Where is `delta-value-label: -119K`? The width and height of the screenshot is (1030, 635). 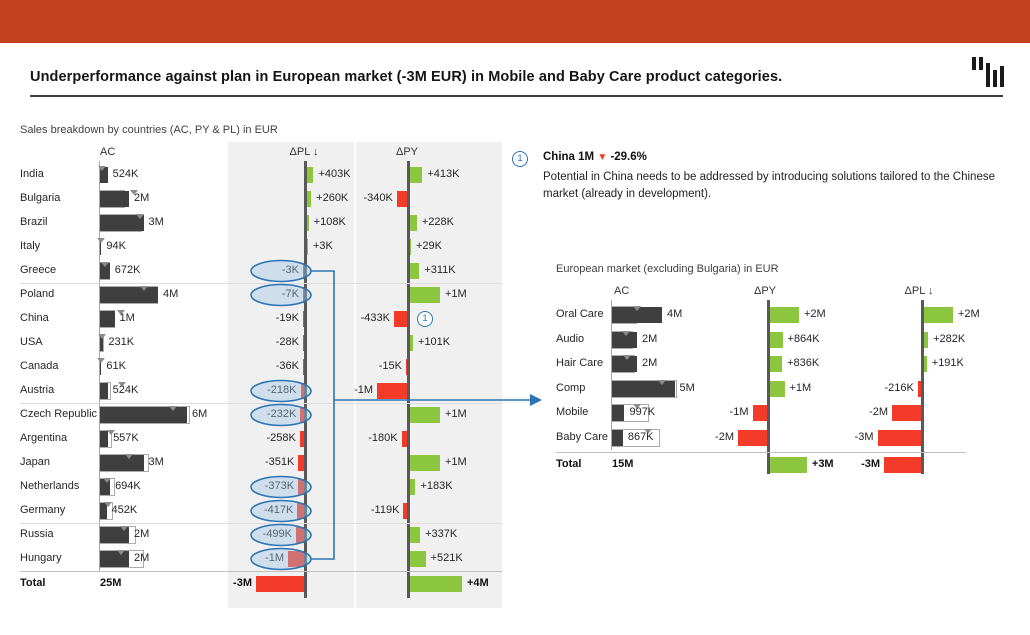 delta-value-label: -119K is located at coordinates (385, 510).